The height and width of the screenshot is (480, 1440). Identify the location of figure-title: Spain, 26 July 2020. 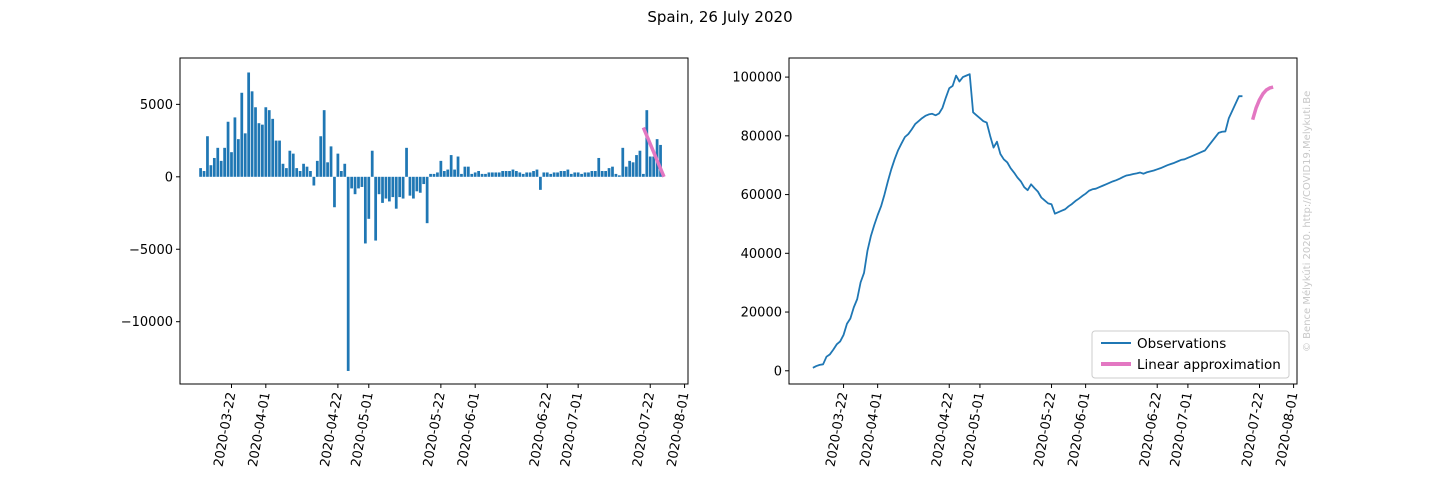
(719, 17).